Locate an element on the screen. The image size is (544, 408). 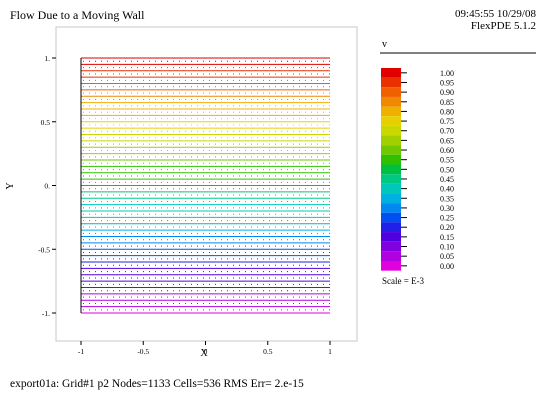
x-axis-label: X is located at coordinates (204, 353).